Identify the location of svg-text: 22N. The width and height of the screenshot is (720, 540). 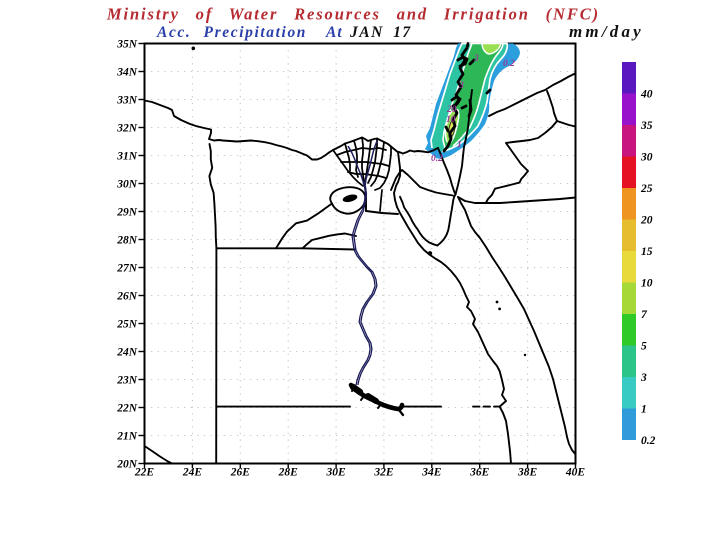
(127, 408).